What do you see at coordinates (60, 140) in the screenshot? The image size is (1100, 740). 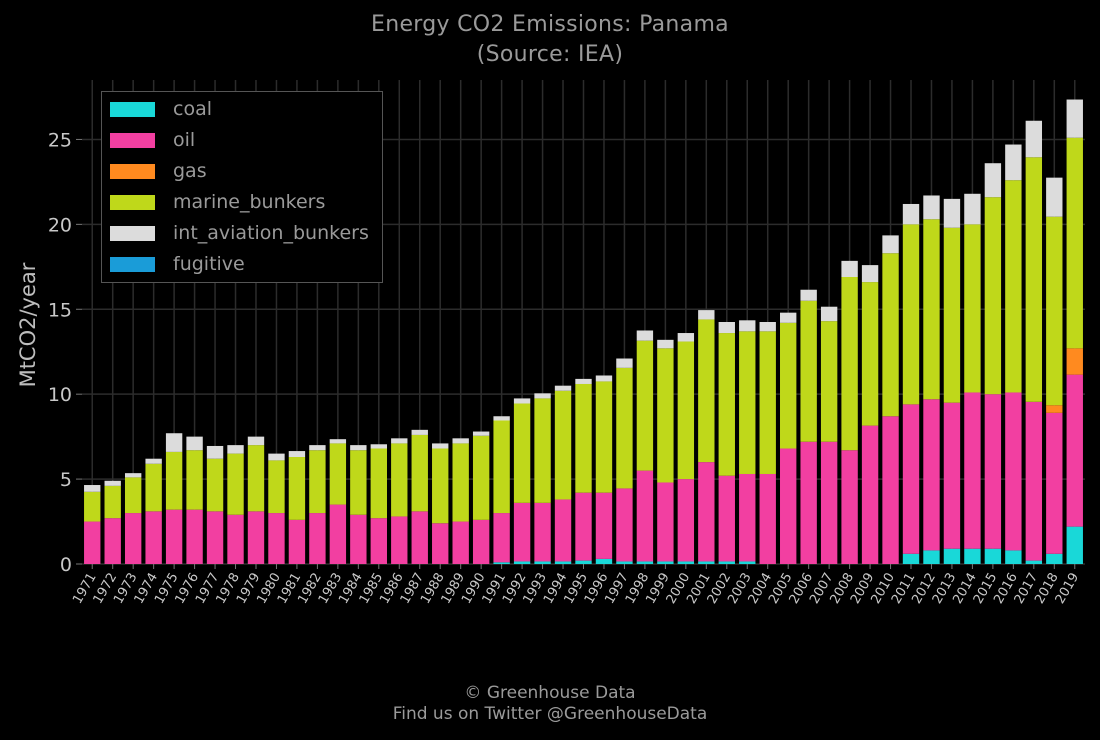 I see `y-tick-label: 25` at bounding box center [60, 140].